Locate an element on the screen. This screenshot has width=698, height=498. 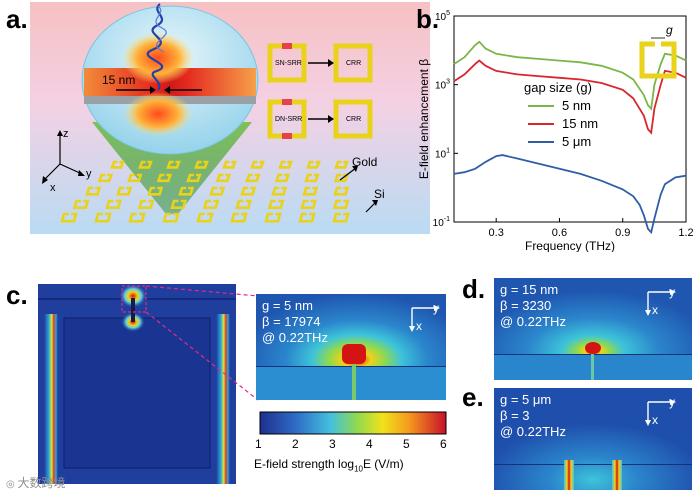
y-tick-exponent: -1 is located at coordinates (447, 219).